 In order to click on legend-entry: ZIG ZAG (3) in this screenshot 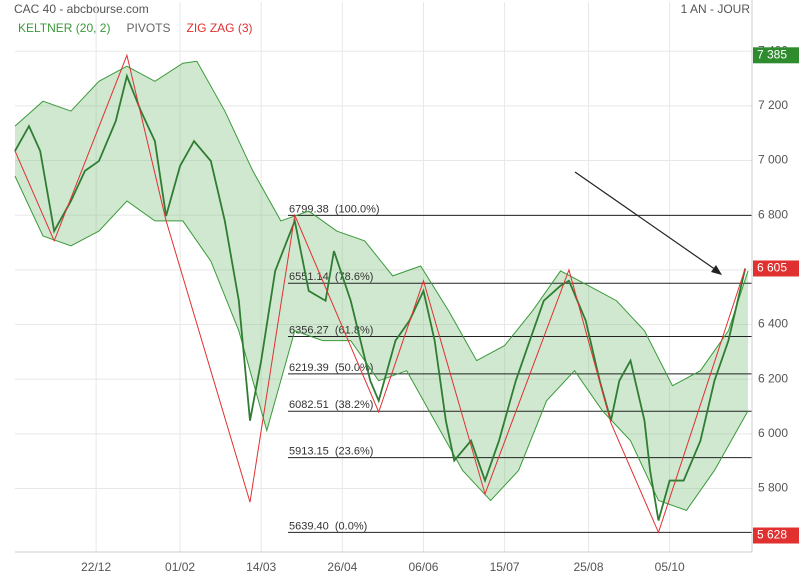, I will do `click(220, 28)`.